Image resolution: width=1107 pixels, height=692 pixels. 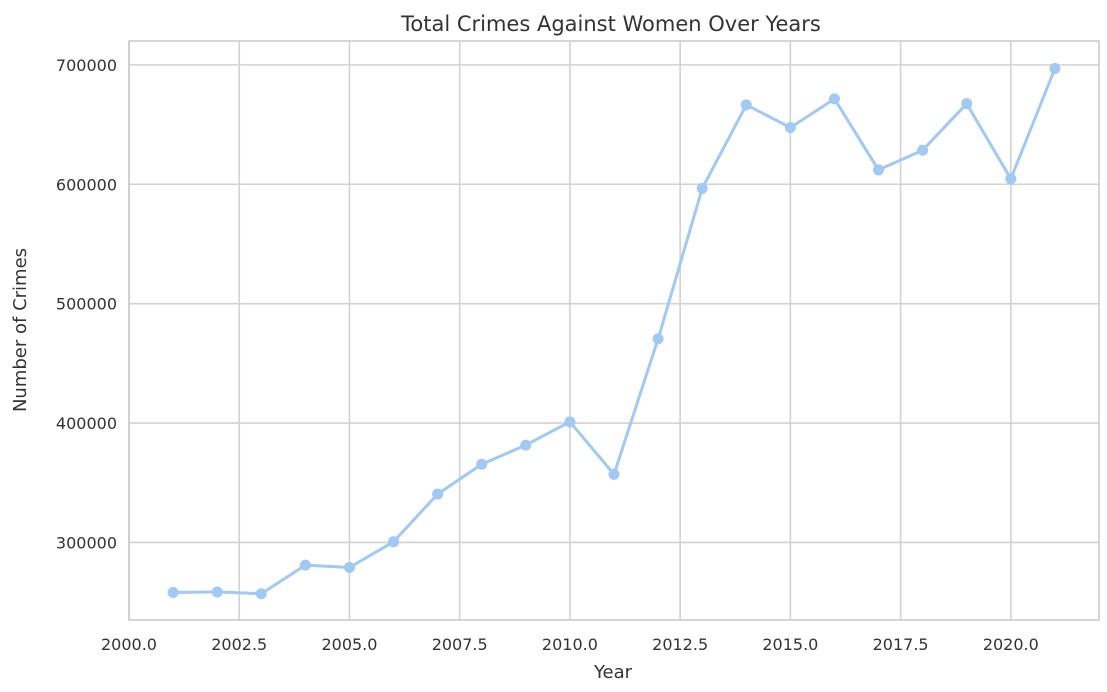 What do you see at coordinates (129, 644) in the screenshot?
I see `x-tick-label: 2000.0` at bounding box center [129, 644].